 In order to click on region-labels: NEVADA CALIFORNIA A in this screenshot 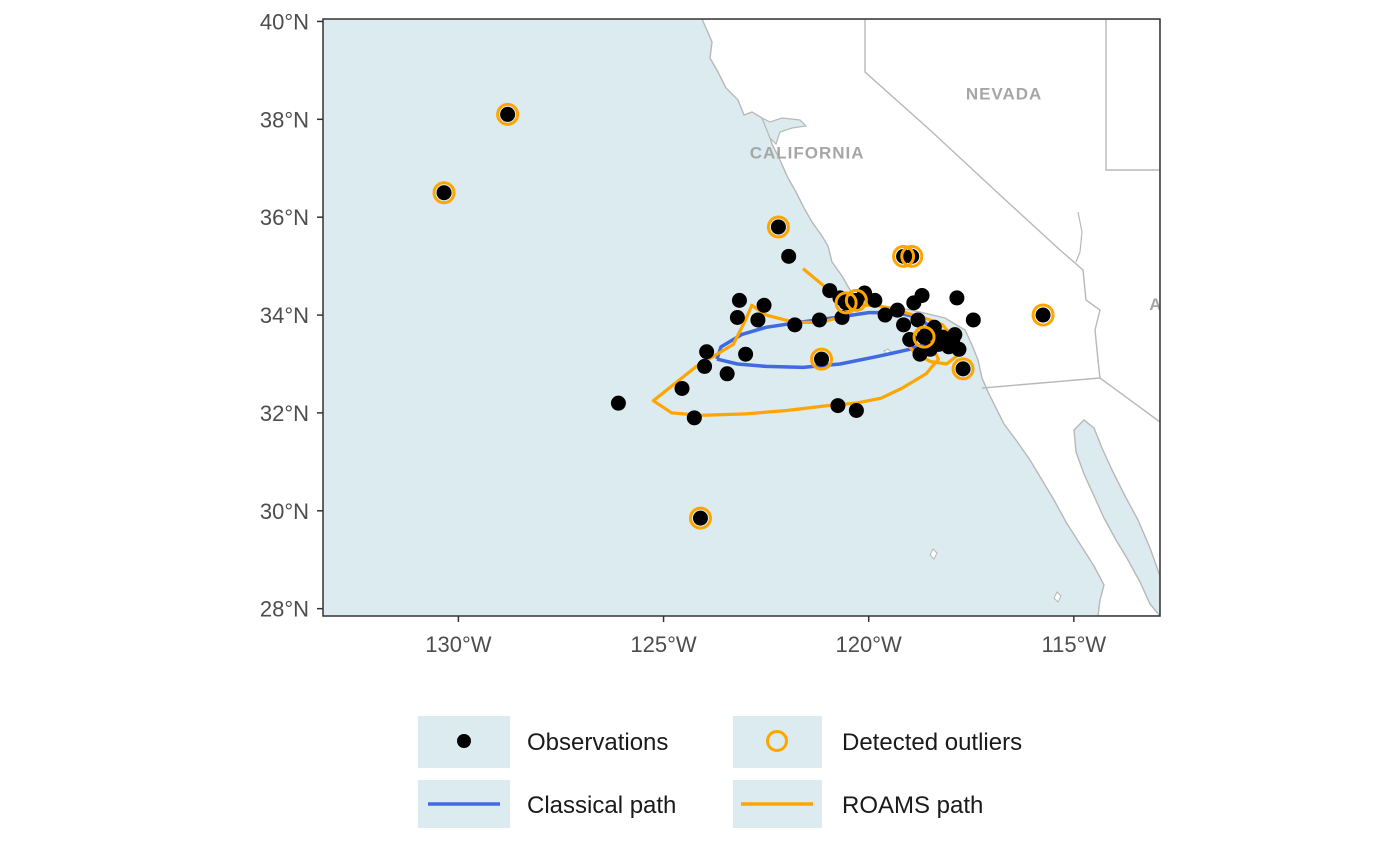, I will do `click(956, 199)`.